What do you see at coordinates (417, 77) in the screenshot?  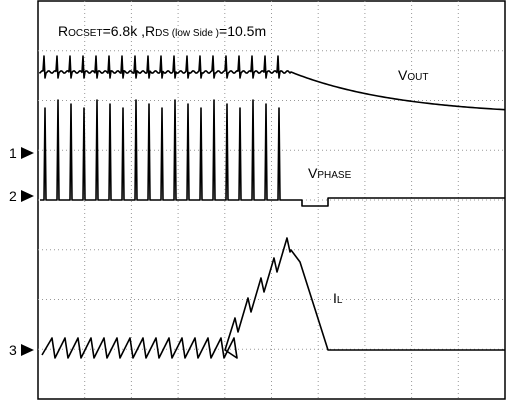 I see `trace-sub: OUT` at bounding box center [417, 77].